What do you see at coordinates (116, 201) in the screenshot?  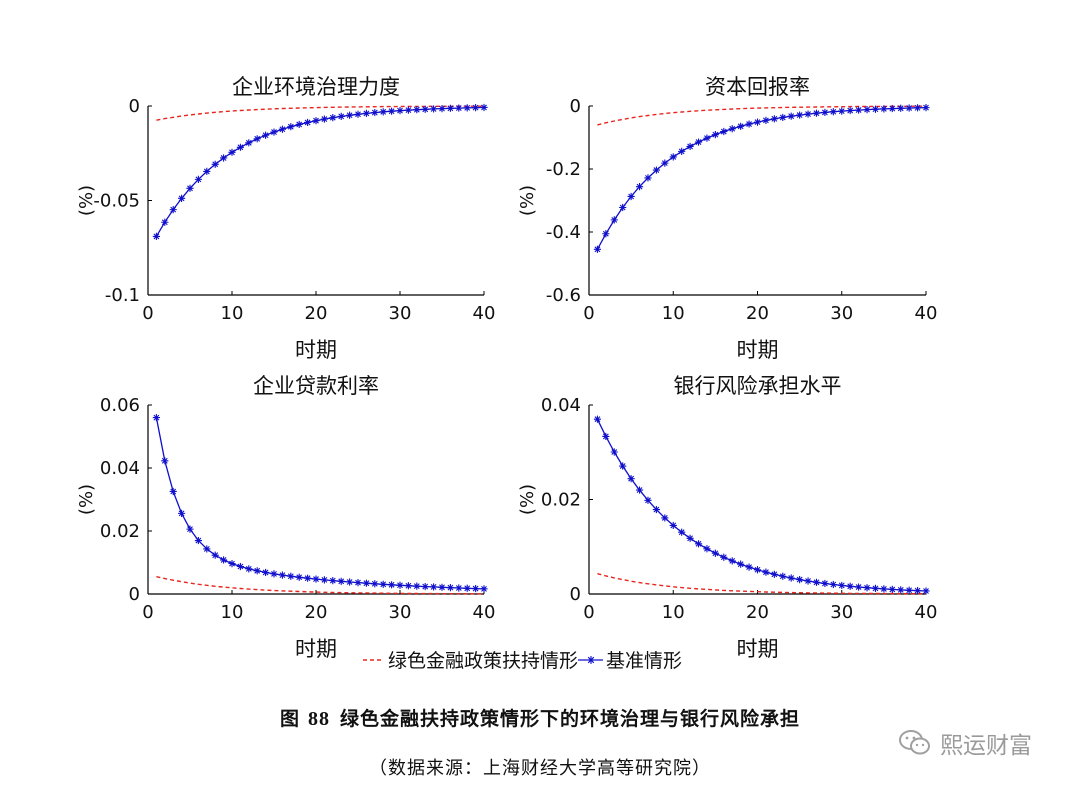 I see `y-tick-label: -0.05` at bounding box center [116, 201].